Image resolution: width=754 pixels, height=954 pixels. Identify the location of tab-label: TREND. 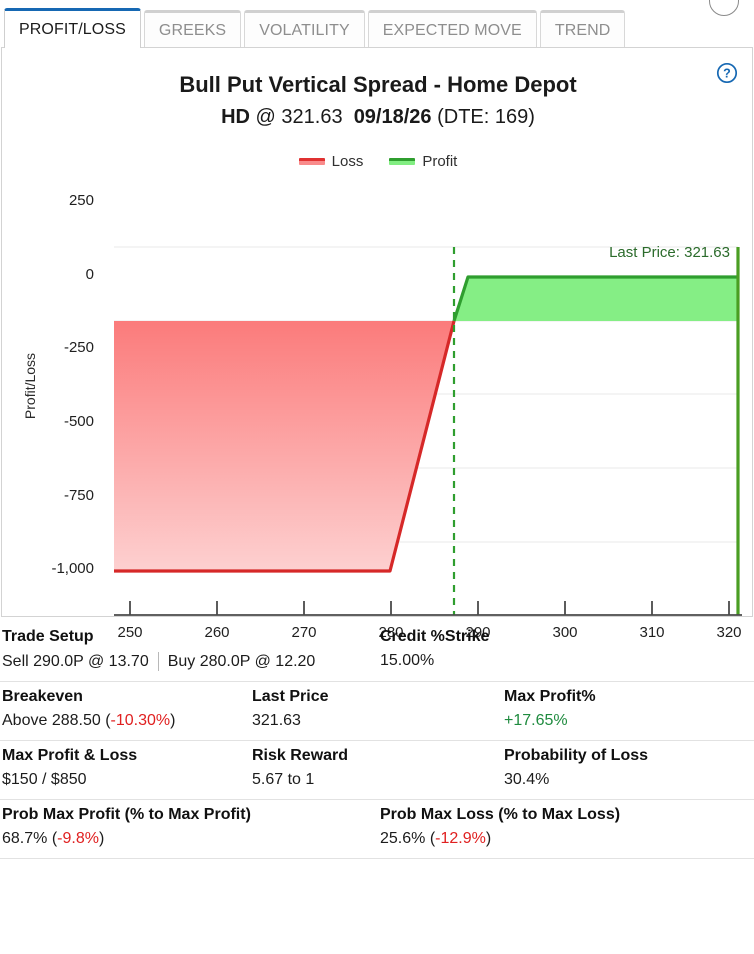
(582, 30).